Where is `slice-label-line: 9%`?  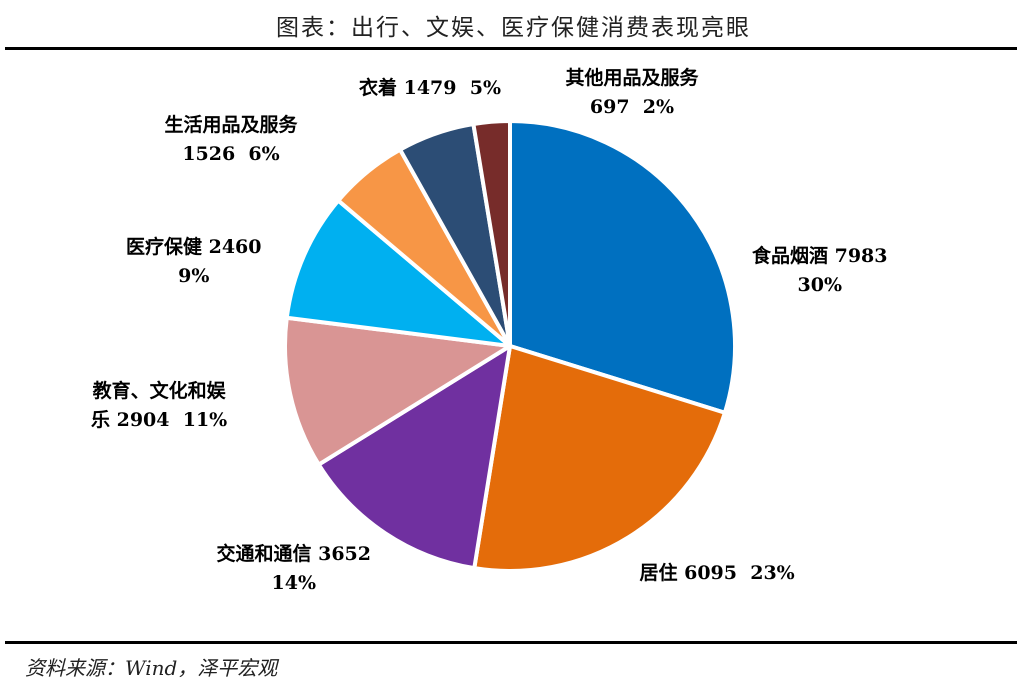
slice-label-line: 9% is located at coordinates (194, 276).